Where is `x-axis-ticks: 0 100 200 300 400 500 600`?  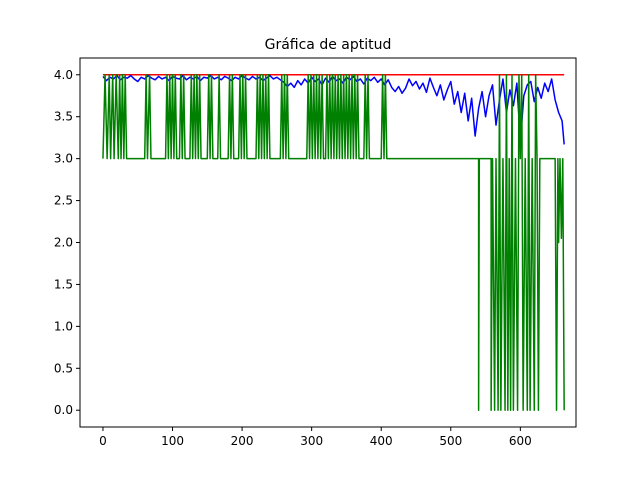
x-axis-ticks: 0 100 200 300 400 500 600 is located at coordinates (315, 437).